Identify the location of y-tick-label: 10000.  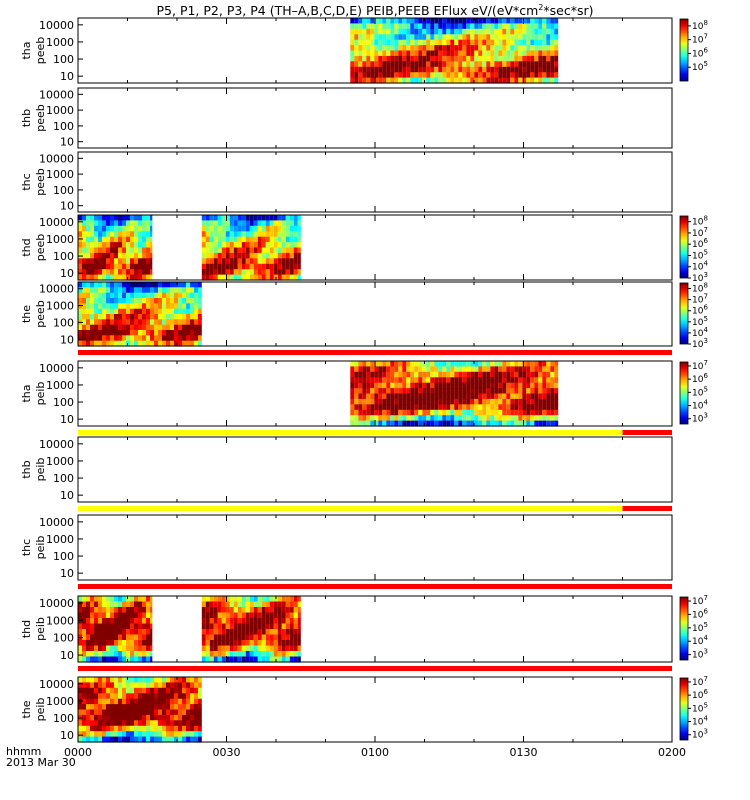
(56, 603).